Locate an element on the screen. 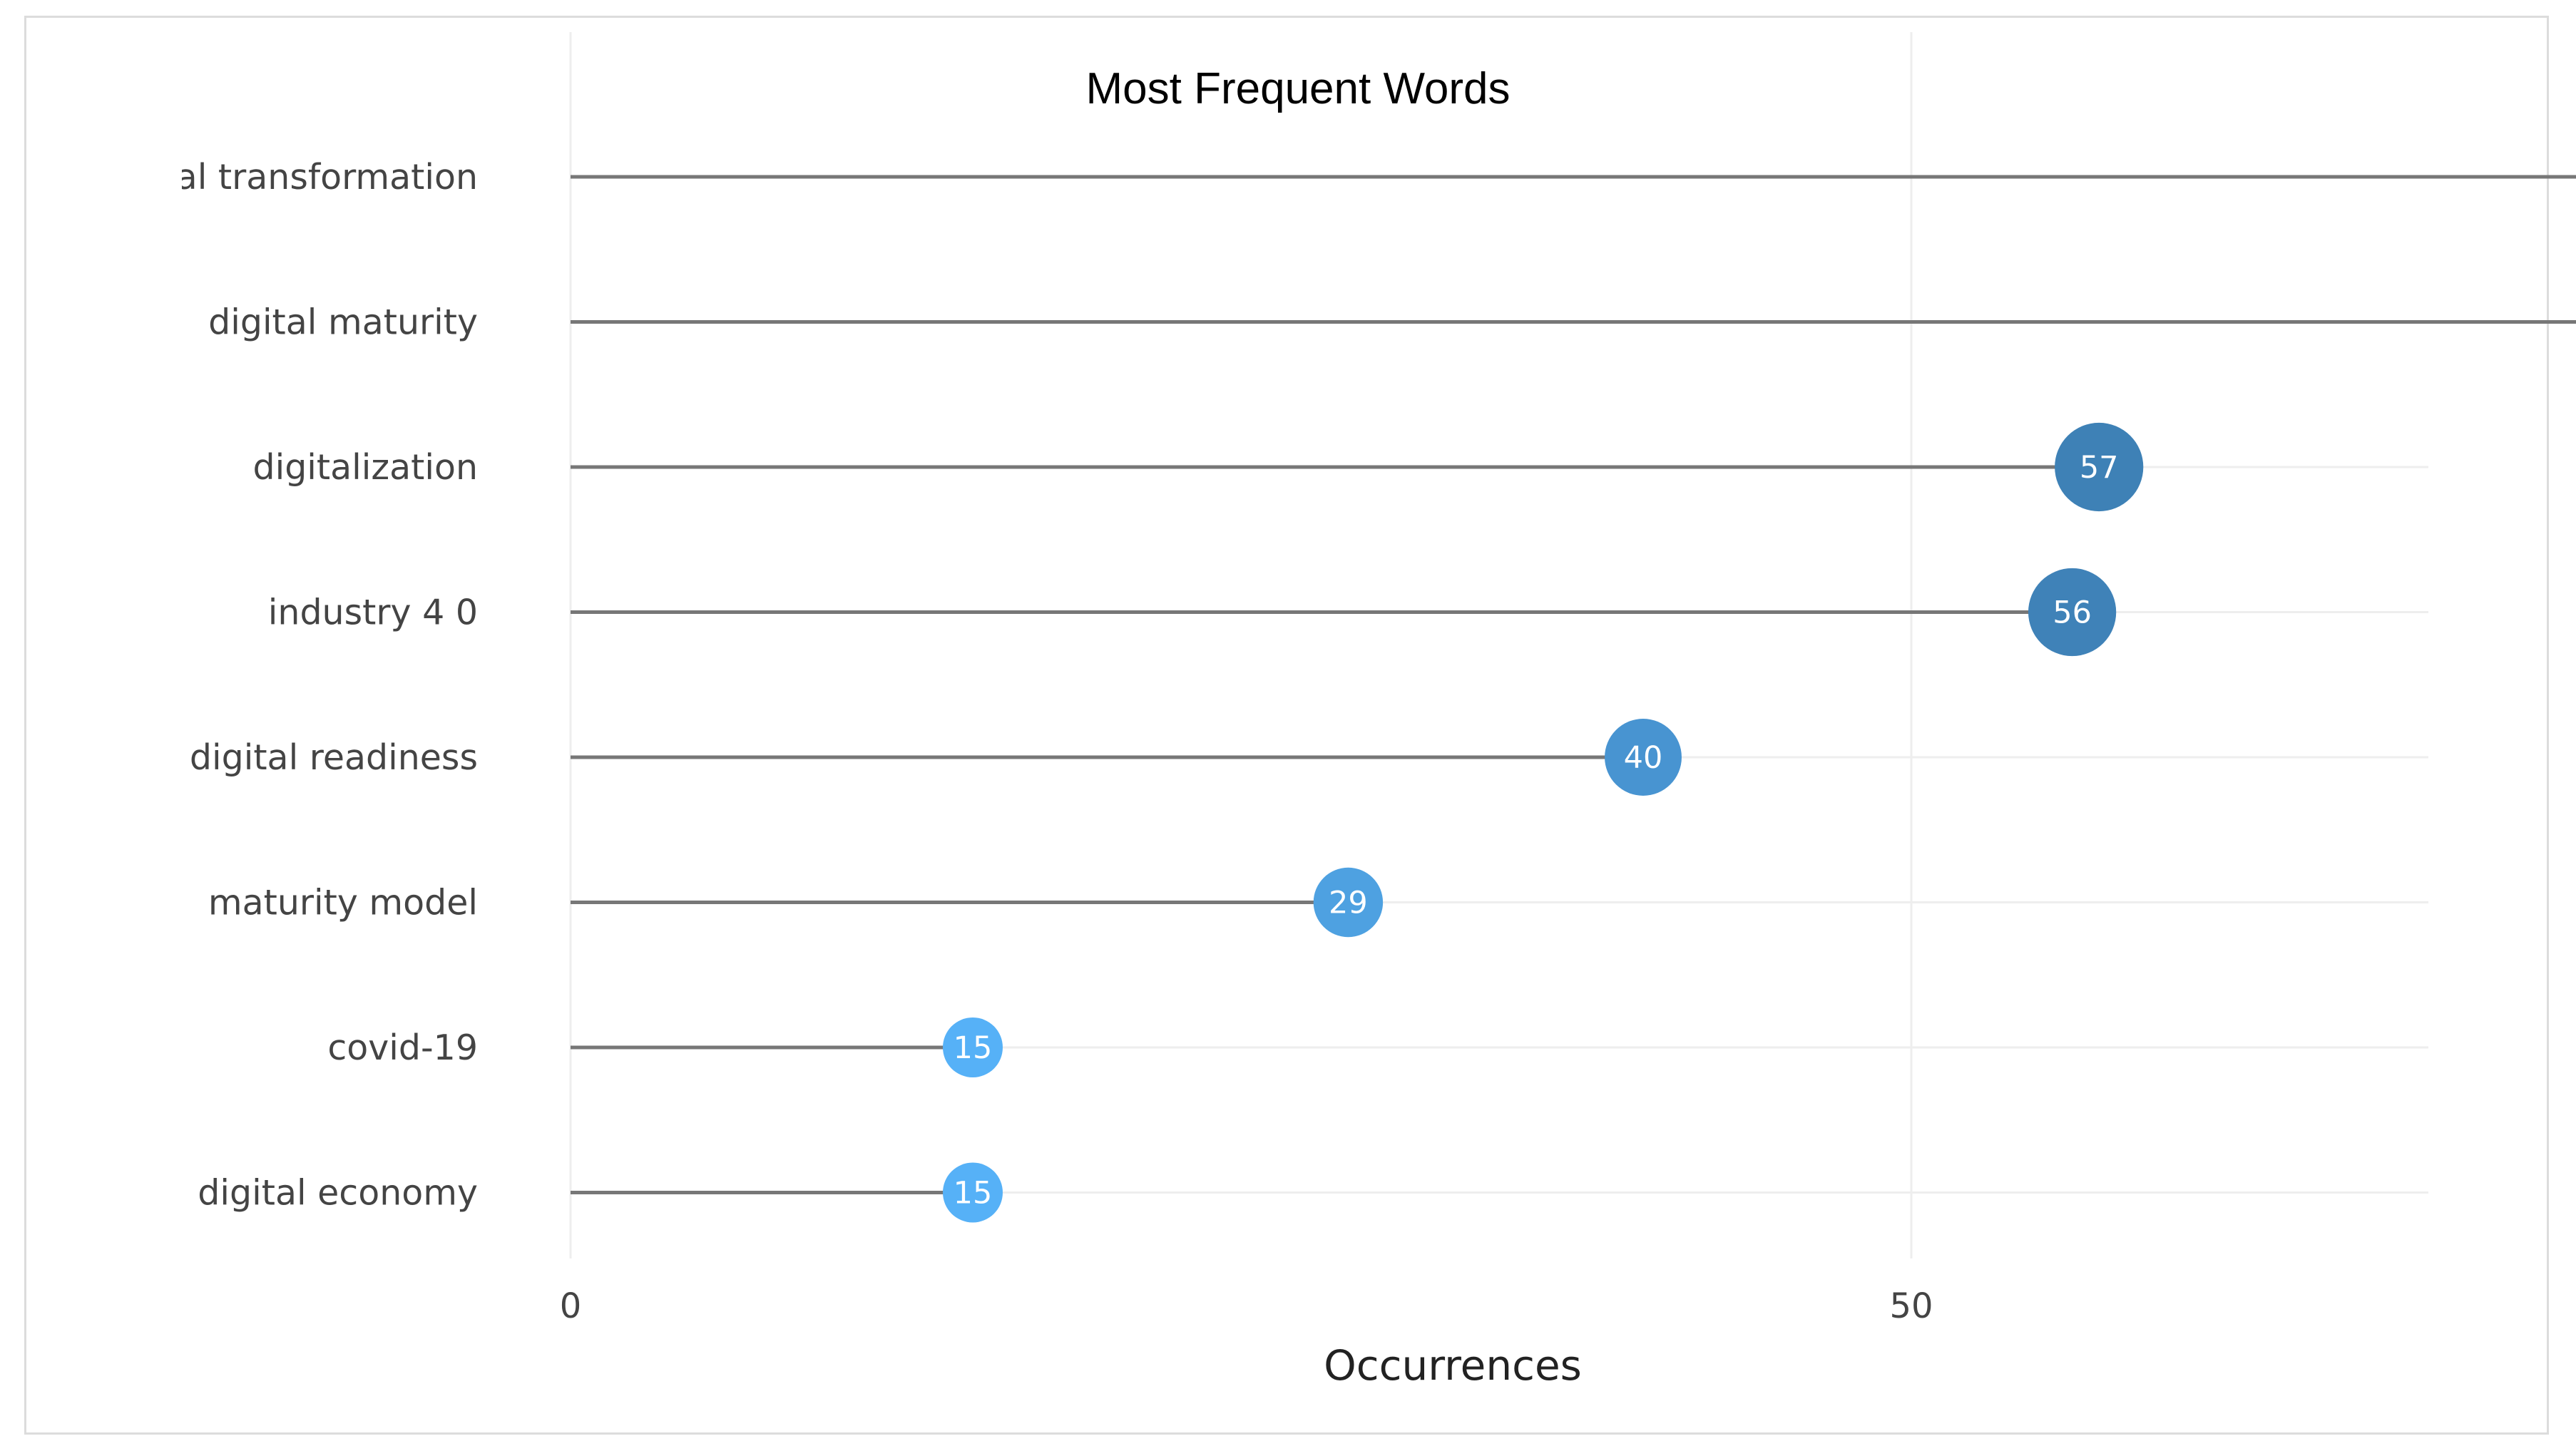 This screenshot has height=1456, width=2576. category-label: maturity model is located at coordinates (343, 903).